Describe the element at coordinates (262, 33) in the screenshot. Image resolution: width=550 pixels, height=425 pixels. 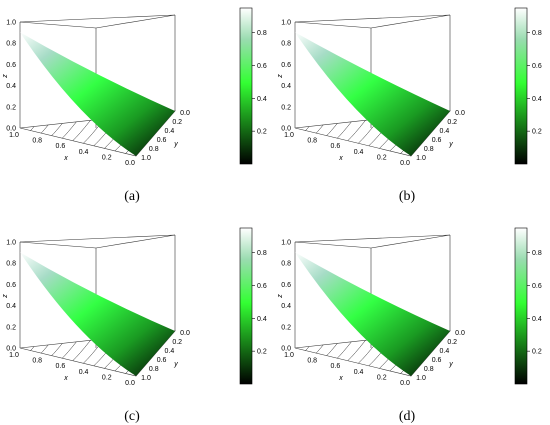
I see `colorbar-tick-label: 0.8` at that location.